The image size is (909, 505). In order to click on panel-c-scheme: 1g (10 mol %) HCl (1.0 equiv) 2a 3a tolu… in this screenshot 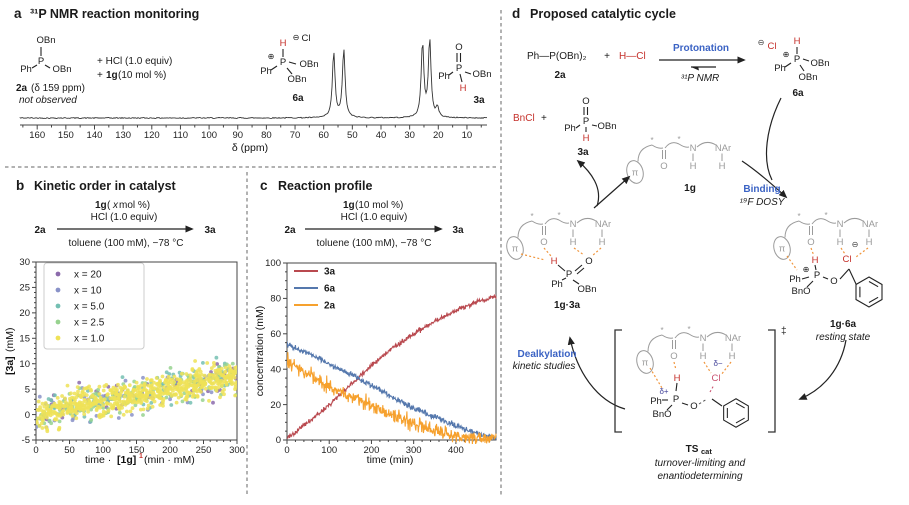, I will do `click(374, 224)`.